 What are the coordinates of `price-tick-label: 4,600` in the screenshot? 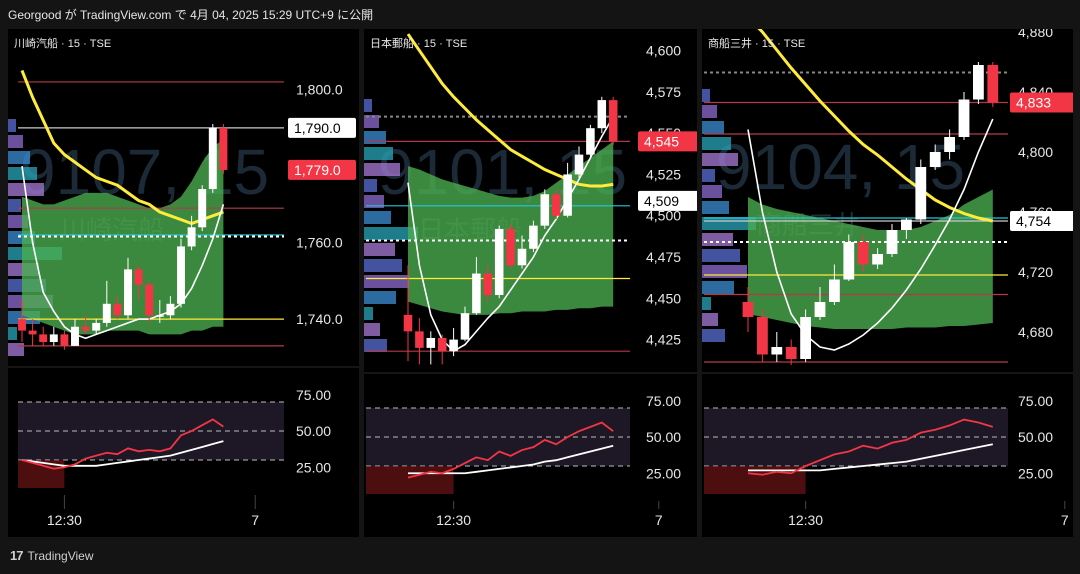 It's located at (663, 51).